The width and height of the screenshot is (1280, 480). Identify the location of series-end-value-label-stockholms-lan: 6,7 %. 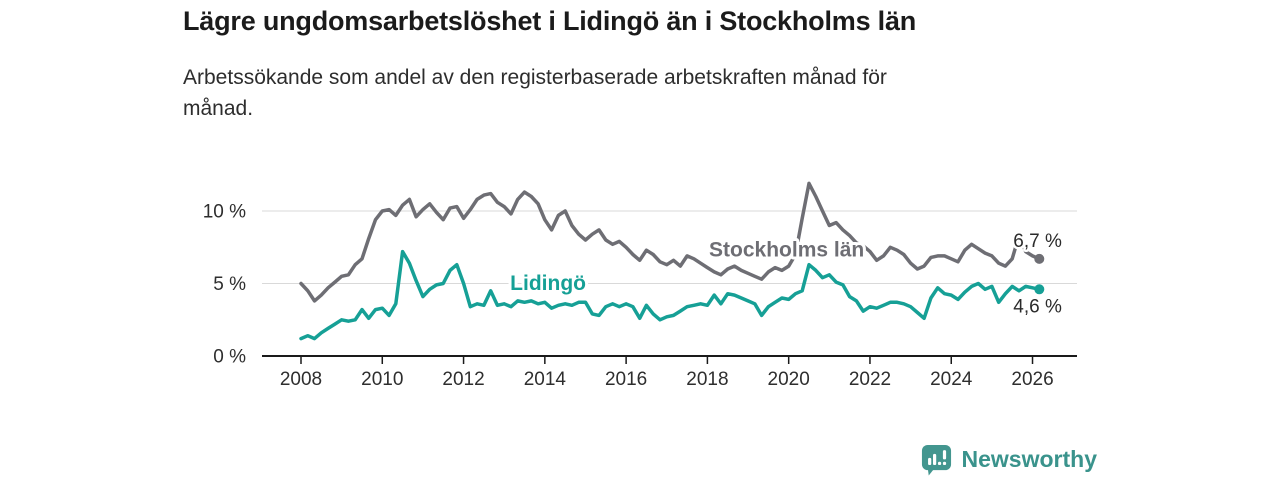
(1037, 241).